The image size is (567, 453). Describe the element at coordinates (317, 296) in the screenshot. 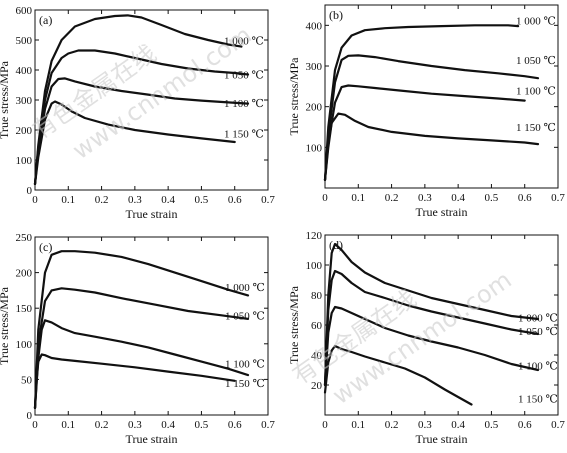

I see `y-tick-label: 80` at that location.